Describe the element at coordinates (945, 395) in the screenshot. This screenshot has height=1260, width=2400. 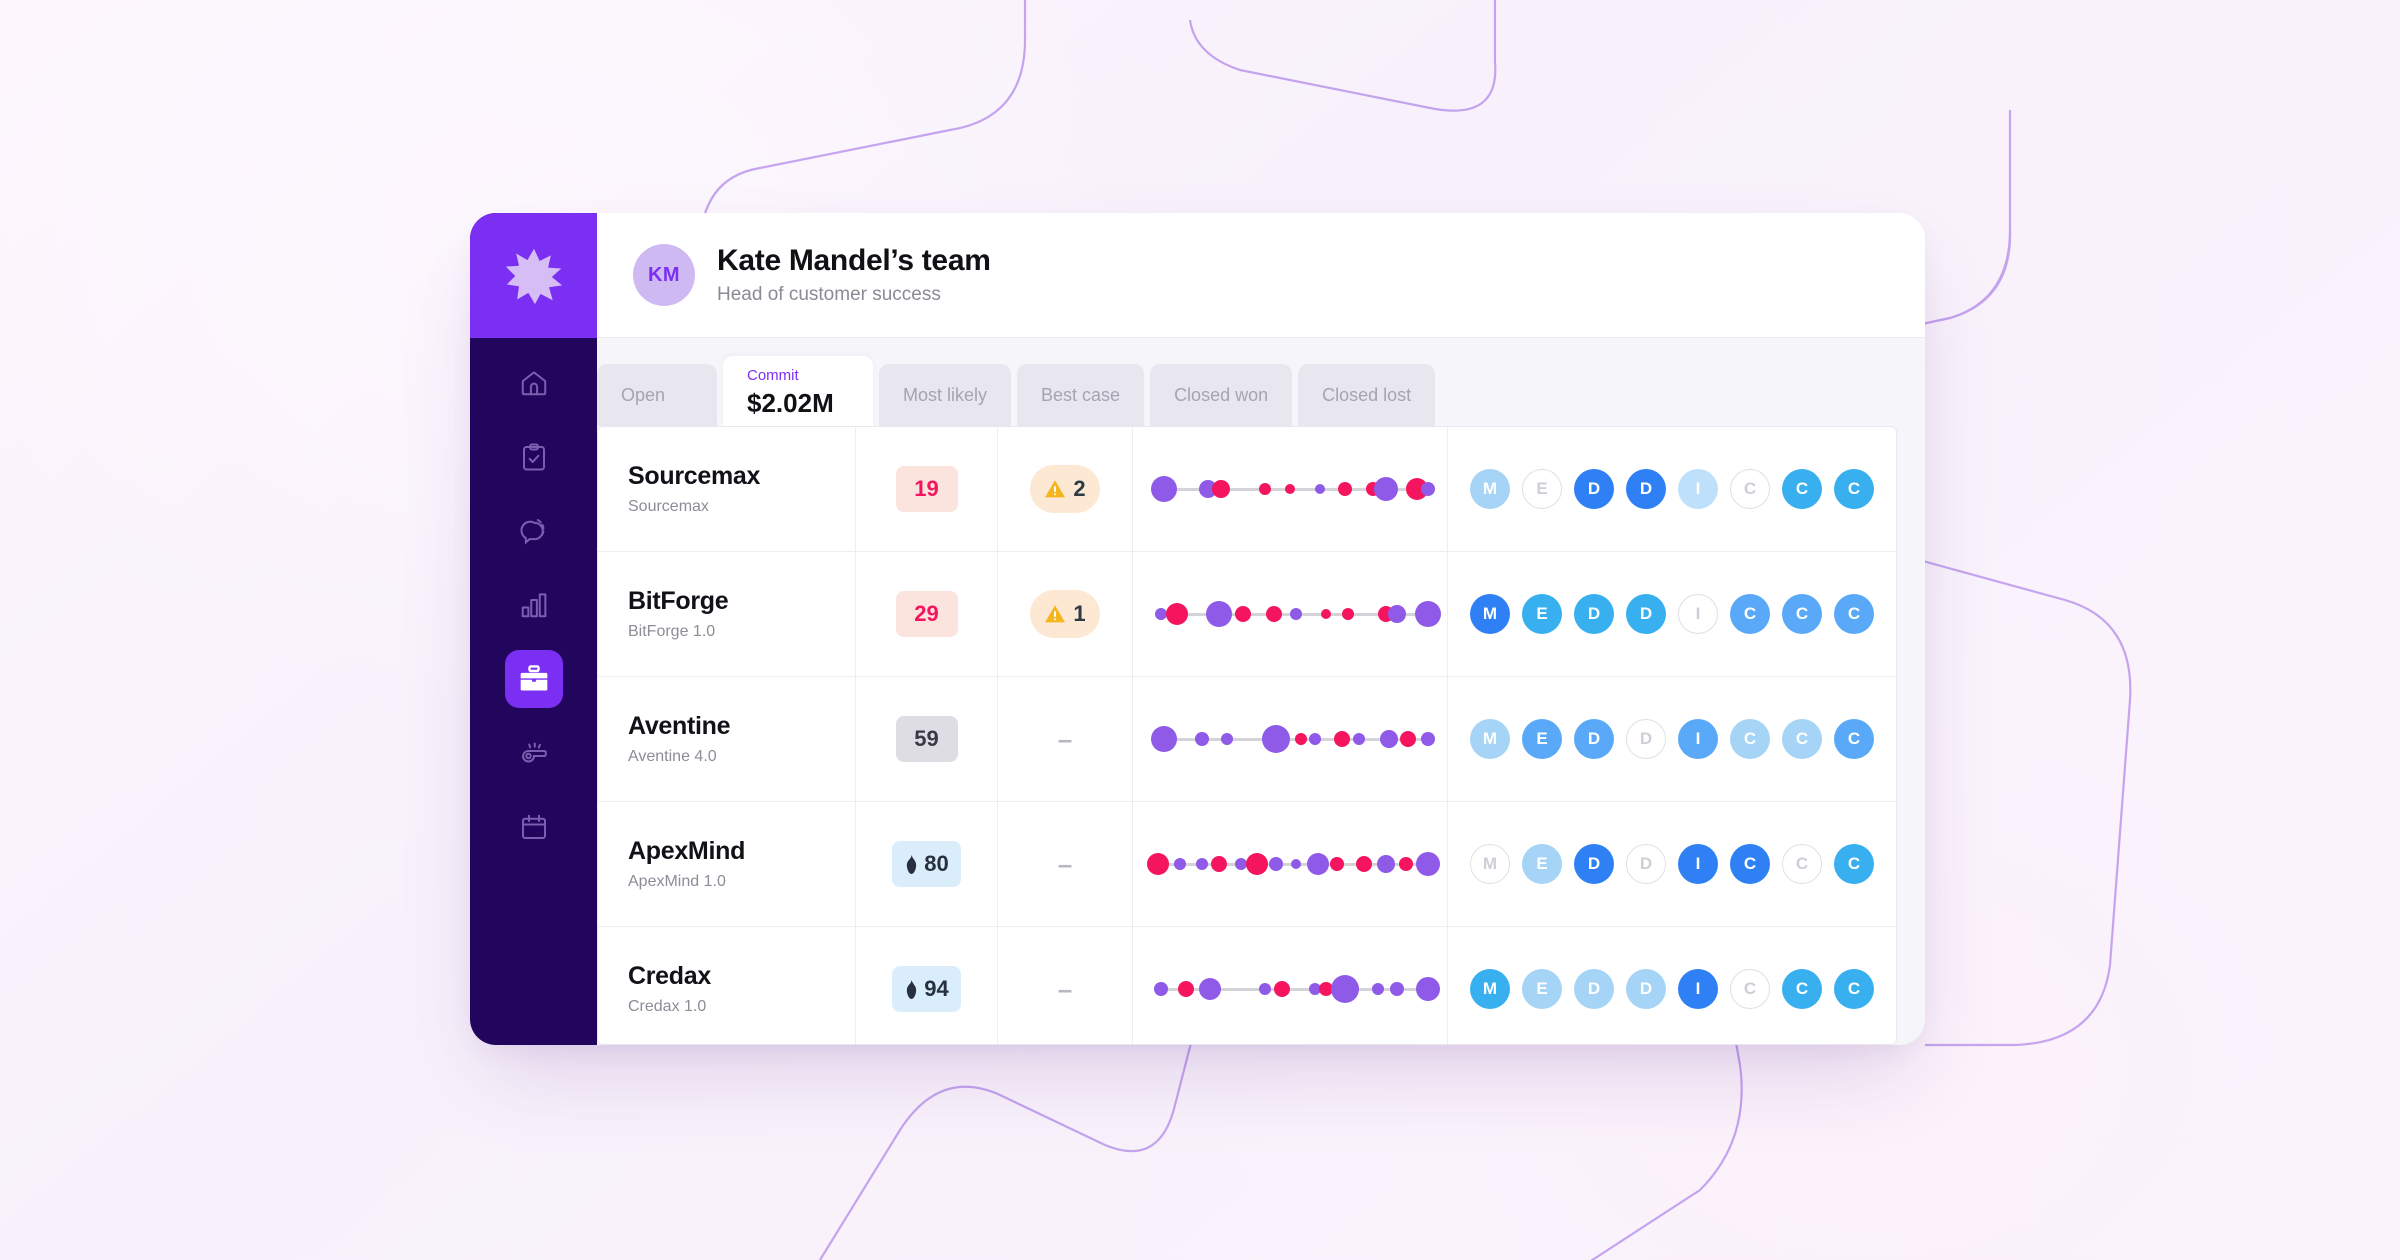
I see `tab-most-likely: Most likely` at that location.